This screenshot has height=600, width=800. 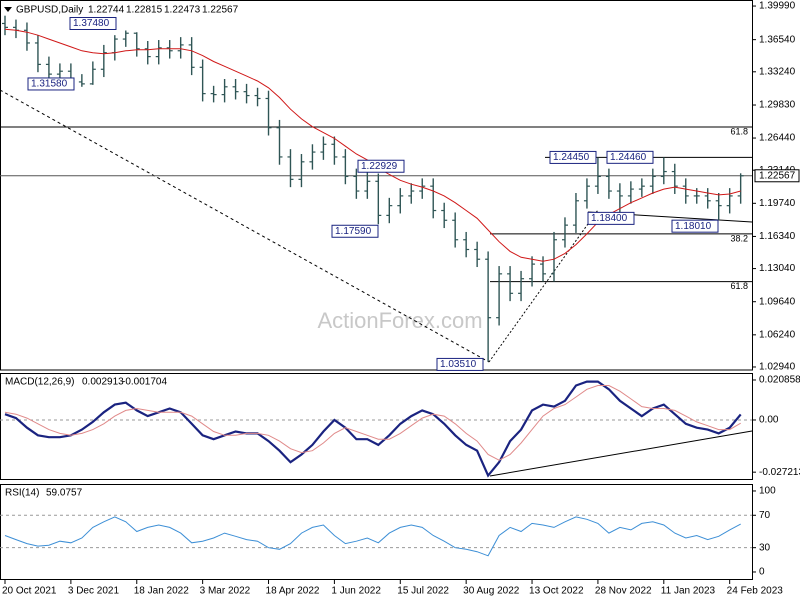 I want to click on price-label: 1.22929, so click(x=379, y=166).